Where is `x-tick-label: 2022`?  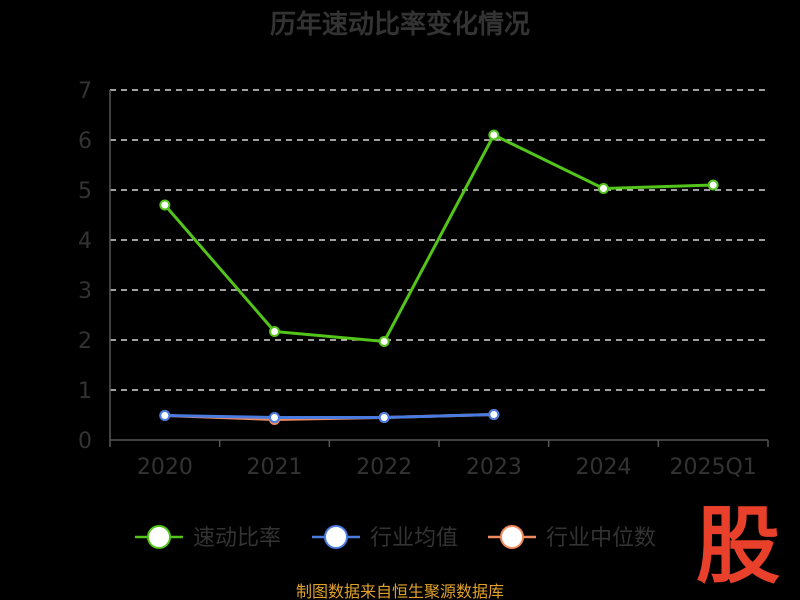 x-tick-label: 2022 is located at coordinates (384, 467).